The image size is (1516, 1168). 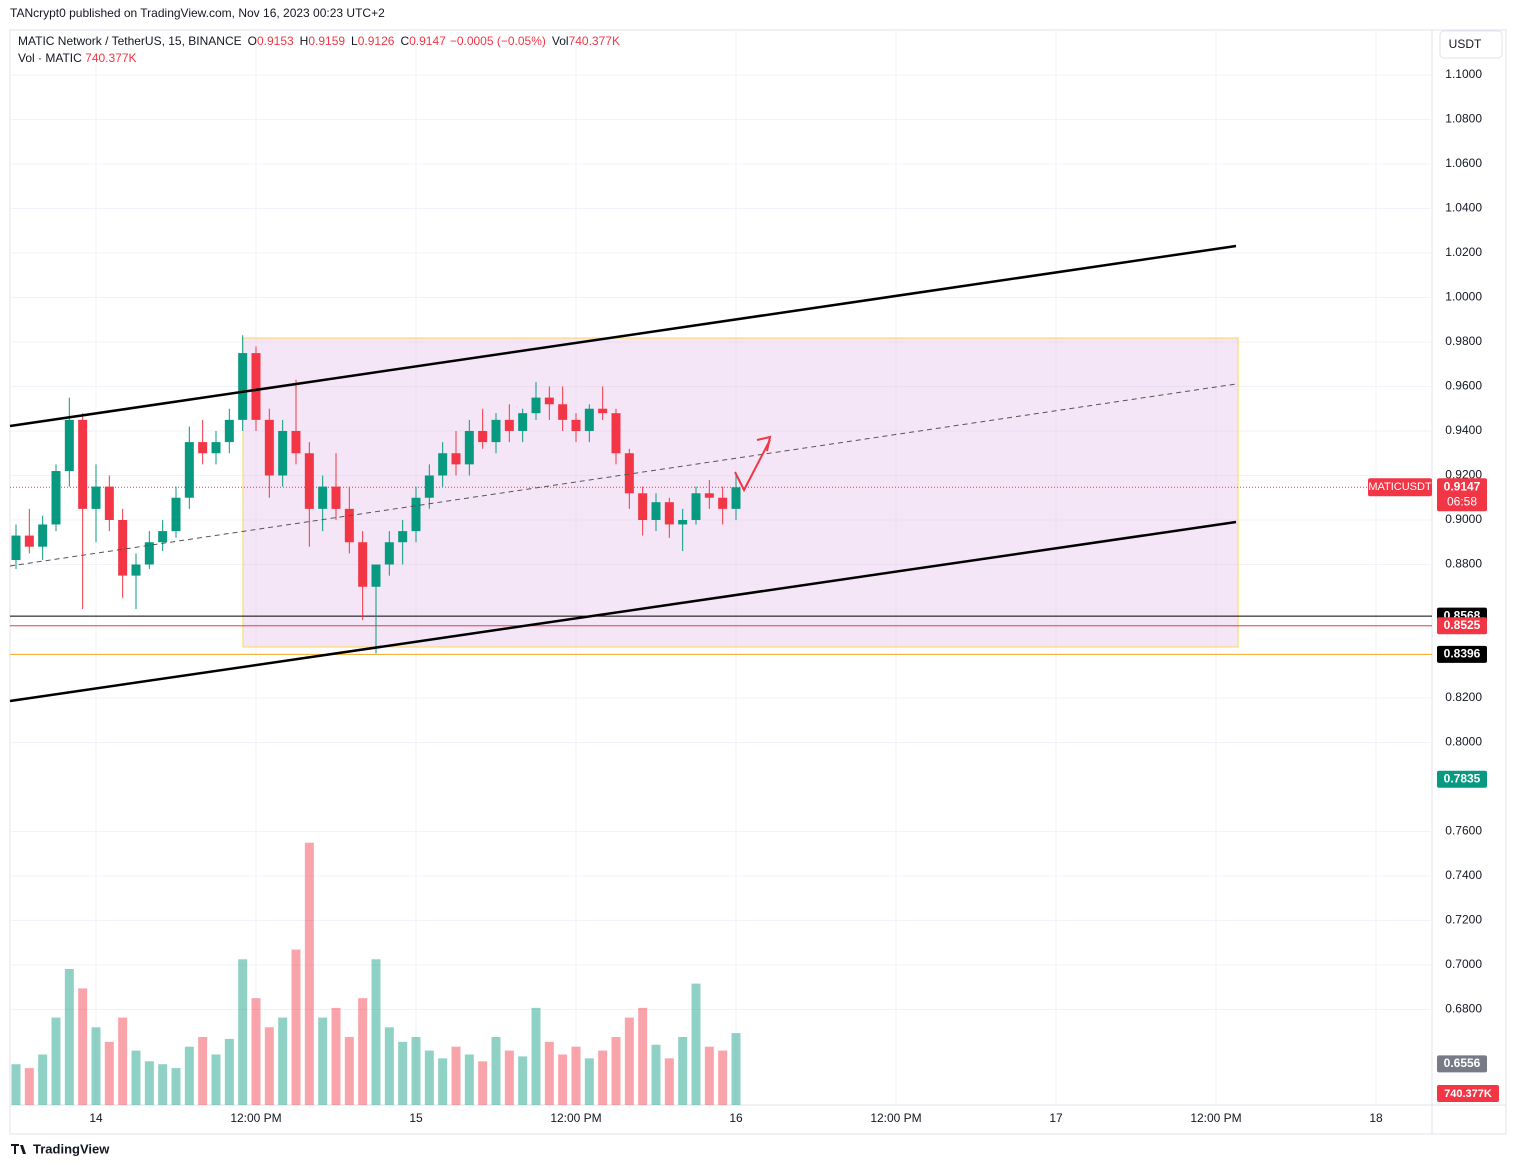 What do you see at coordinates (326, 41) in the screenshot?
I see `legend-field-value: 0.9159` at bounding box center [326, 41].